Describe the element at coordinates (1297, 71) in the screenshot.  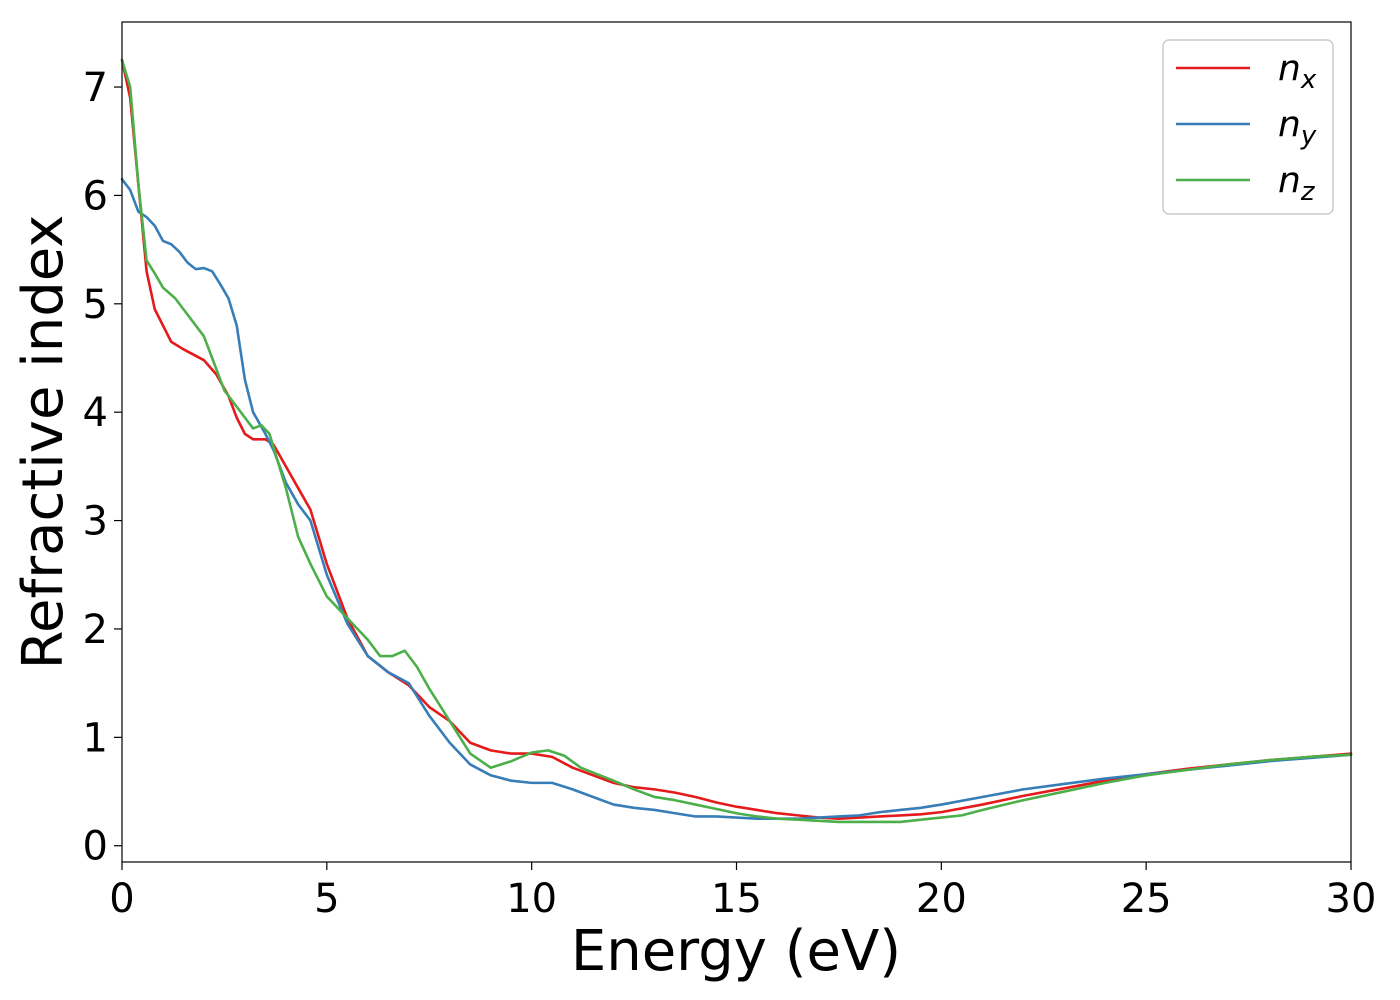
I see `legend-label-nx: nx` at that location.